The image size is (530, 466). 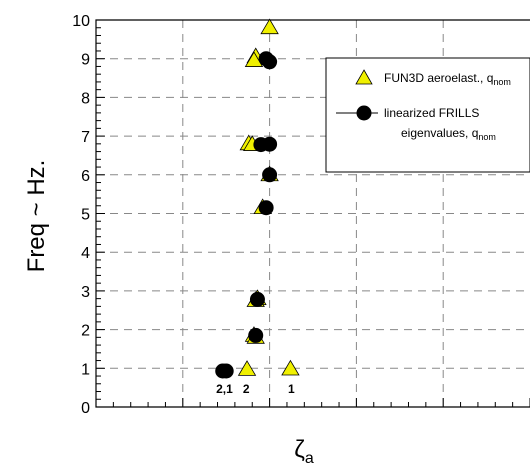 I want to click on point-annotation: 2, so click(x=246, y=389).